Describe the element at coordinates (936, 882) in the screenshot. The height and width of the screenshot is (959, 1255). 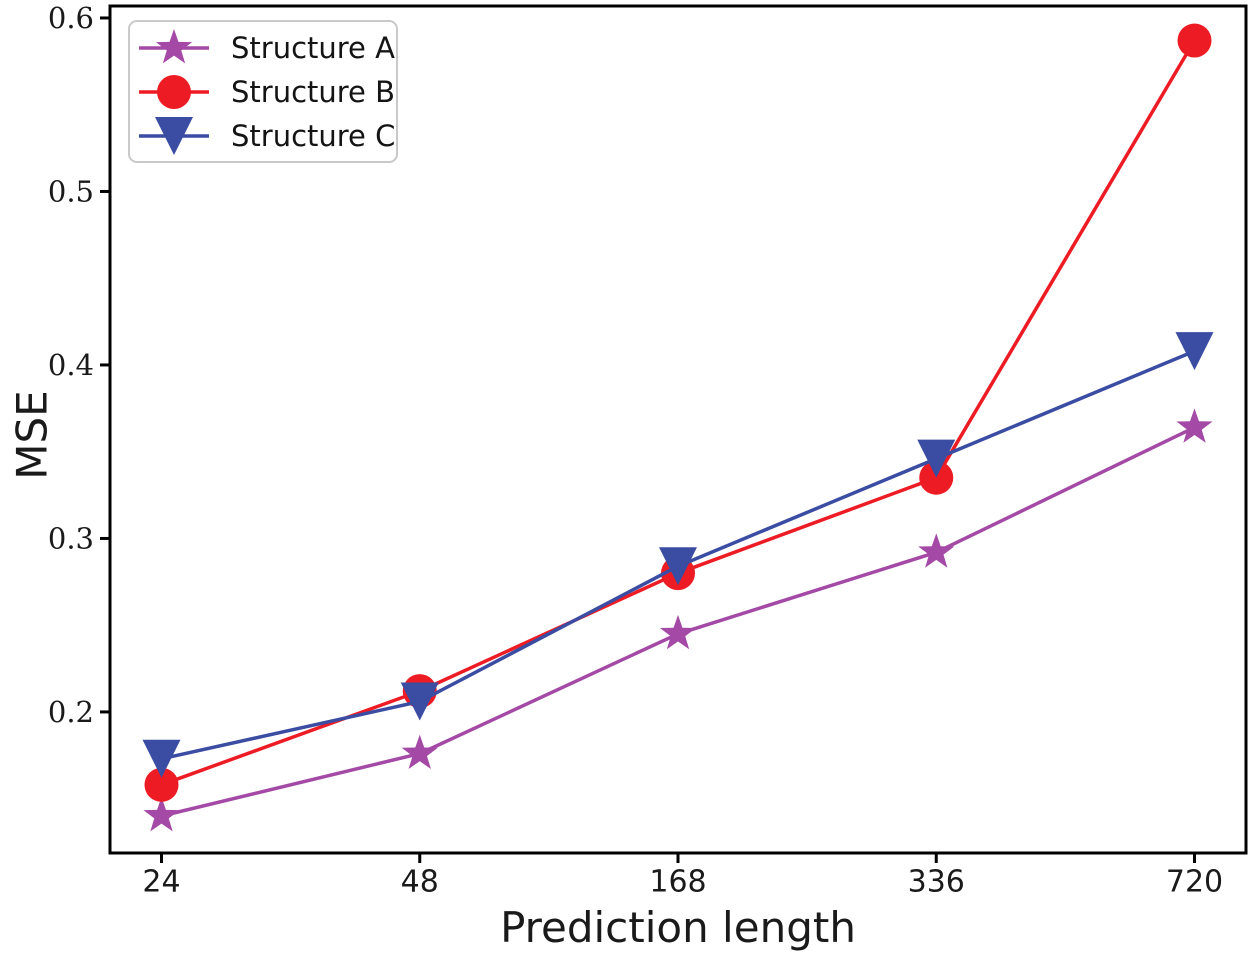
I see `x-tick-label: 336` at that location.